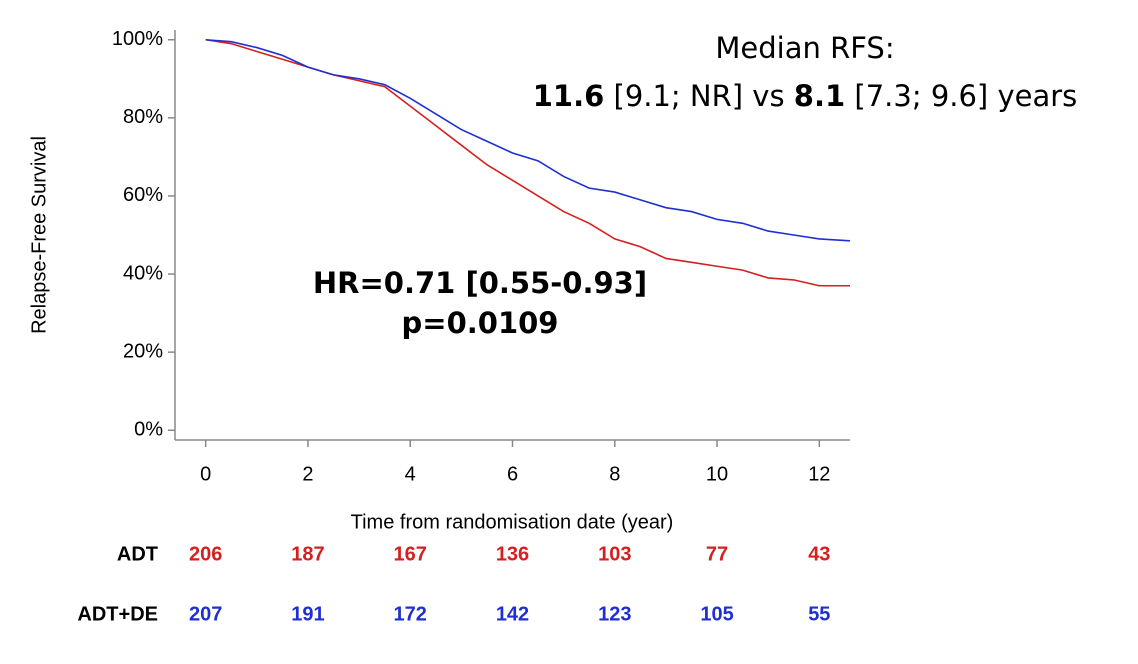 The width and height of the screenshot is (1138, 664). What do you see at coordinates (512, 474) in the screenshot?
I see `x-tick-label: 6` at bounding box center [512, 474].